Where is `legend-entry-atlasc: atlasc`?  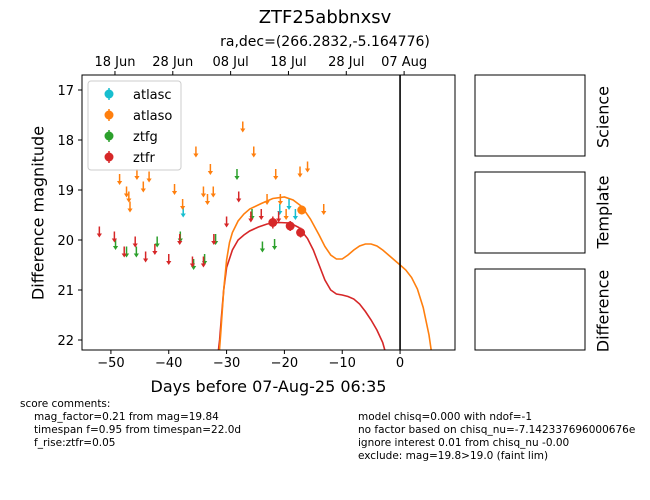 legend-entry-atlasc: atlasc is located at coordinates (138, 95).